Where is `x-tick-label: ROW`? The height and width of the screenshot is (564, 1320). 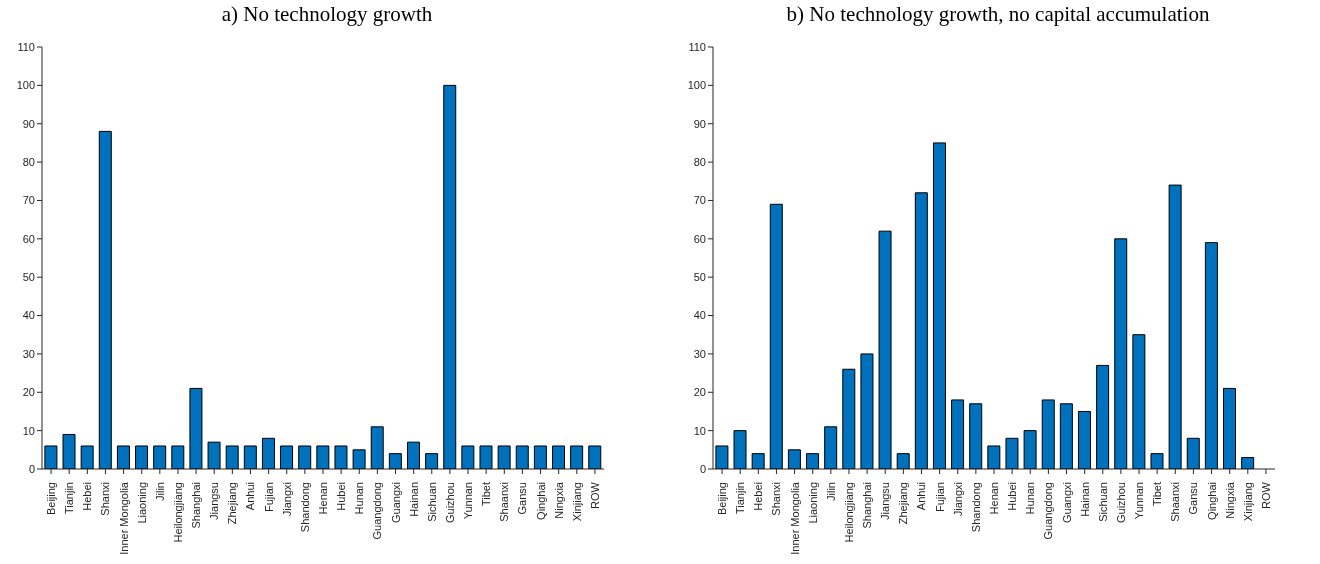
x-tick-label: ROW is located at coordinates (594, 495).